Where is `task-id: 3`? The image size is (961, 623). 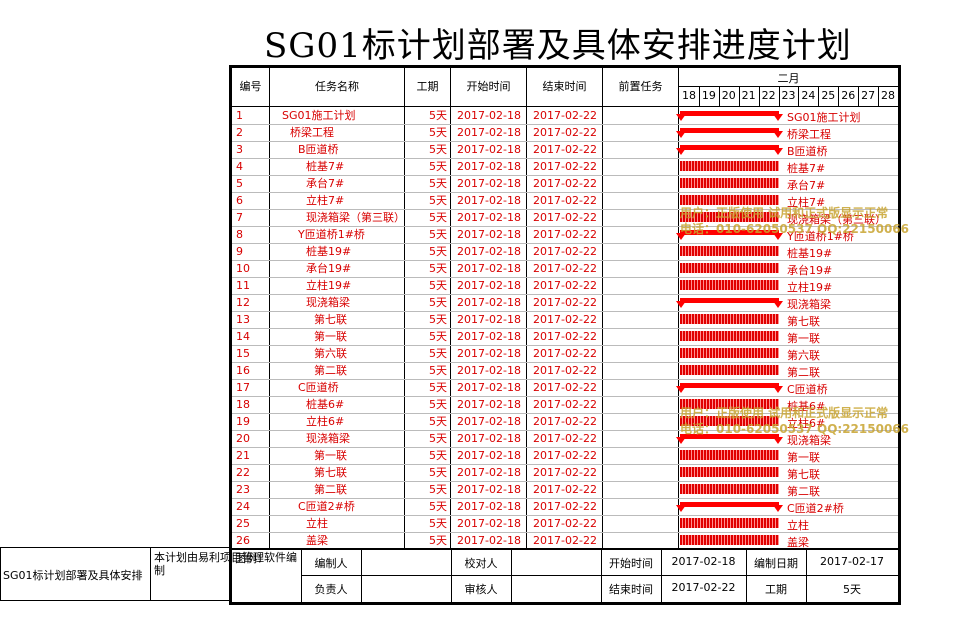
task-id: 3 is located at coordinates (239, 149).